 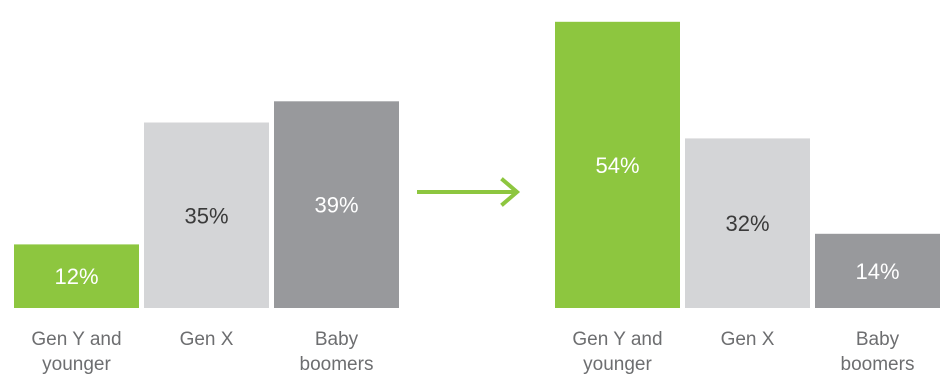 I want to click on value-label-gen-y-and-younger: 54%, so click(x=617, y=165).